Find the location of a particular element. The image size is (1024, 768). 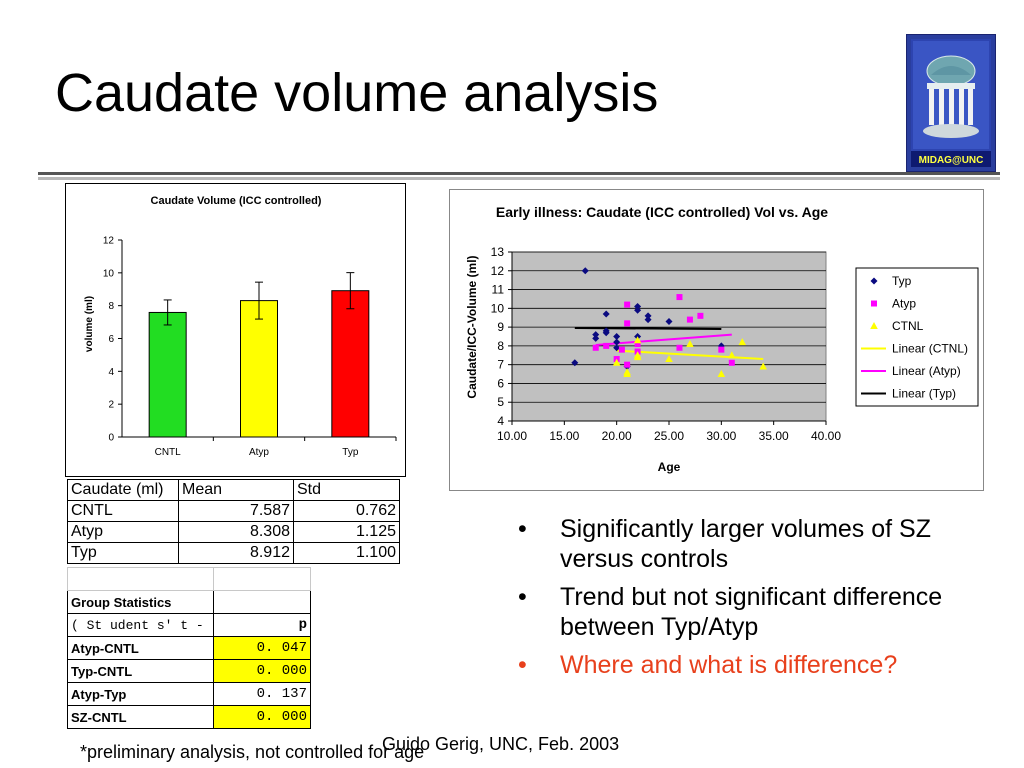

table-header-cell: Caudate (ml) is located at coordinates (123, 490).